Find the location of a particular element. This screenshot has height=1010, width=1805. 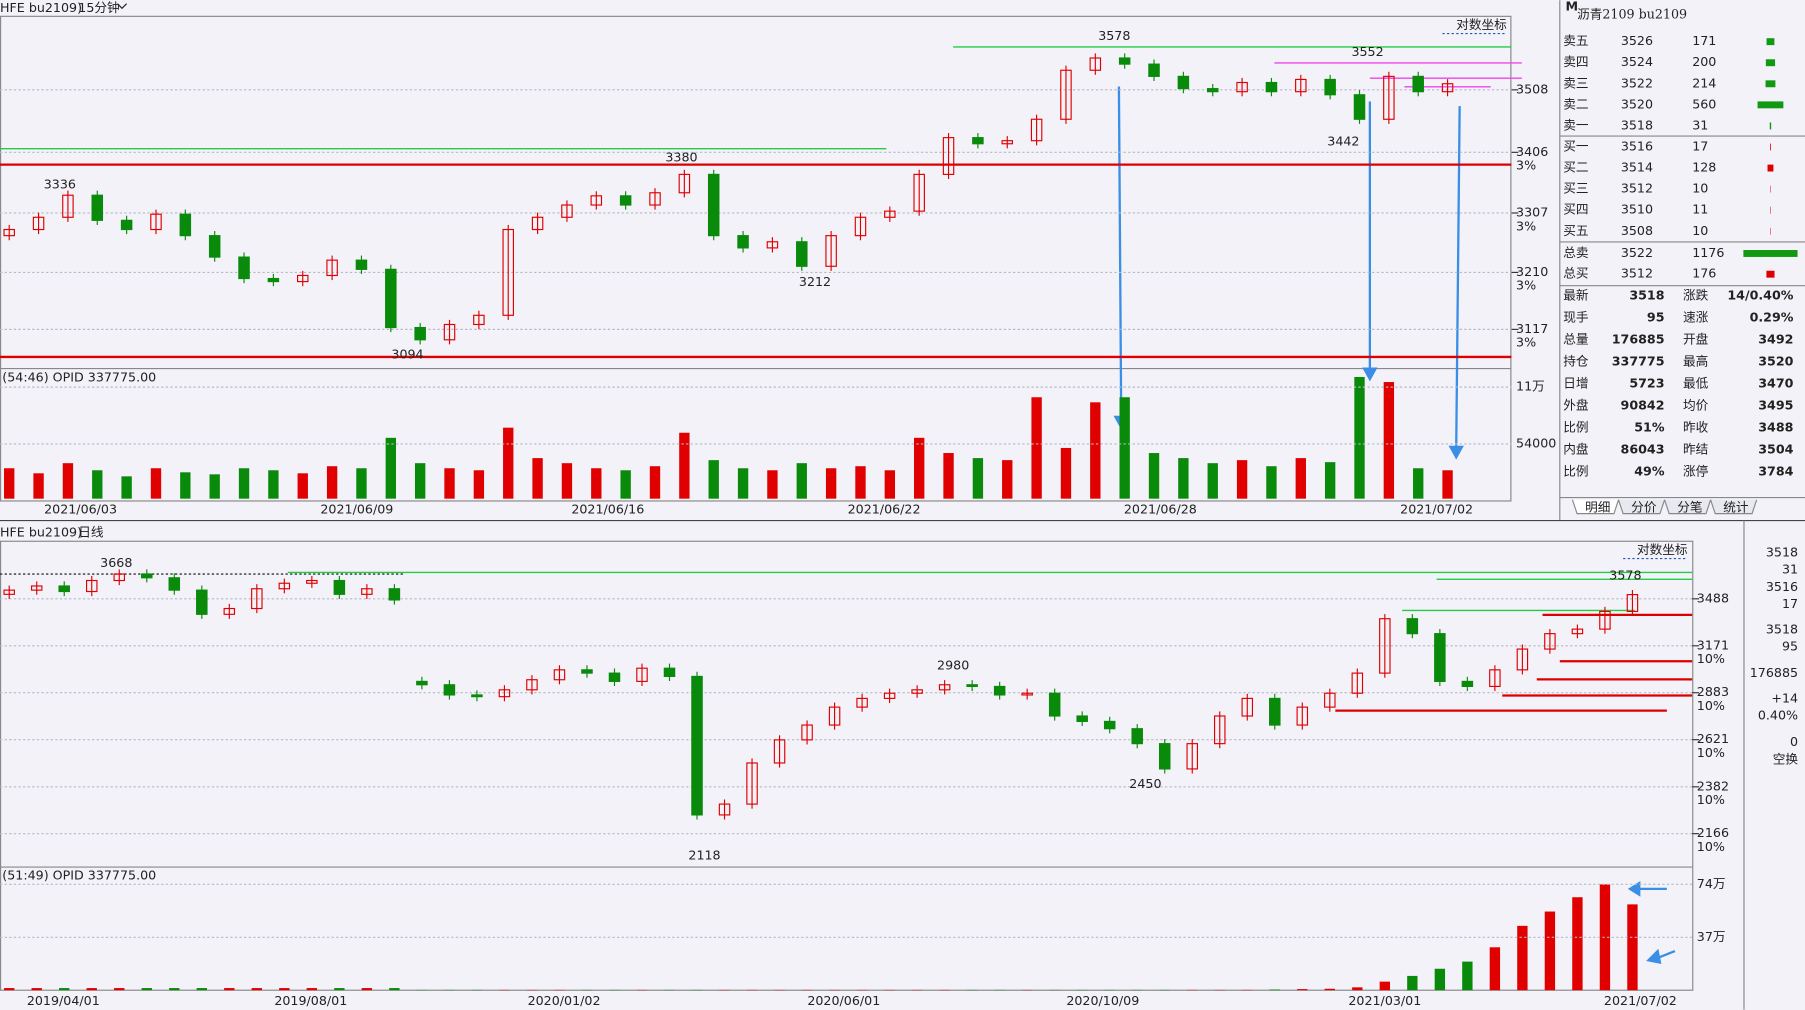

price-annotation: 3212 is located at coordinates (815, 281).